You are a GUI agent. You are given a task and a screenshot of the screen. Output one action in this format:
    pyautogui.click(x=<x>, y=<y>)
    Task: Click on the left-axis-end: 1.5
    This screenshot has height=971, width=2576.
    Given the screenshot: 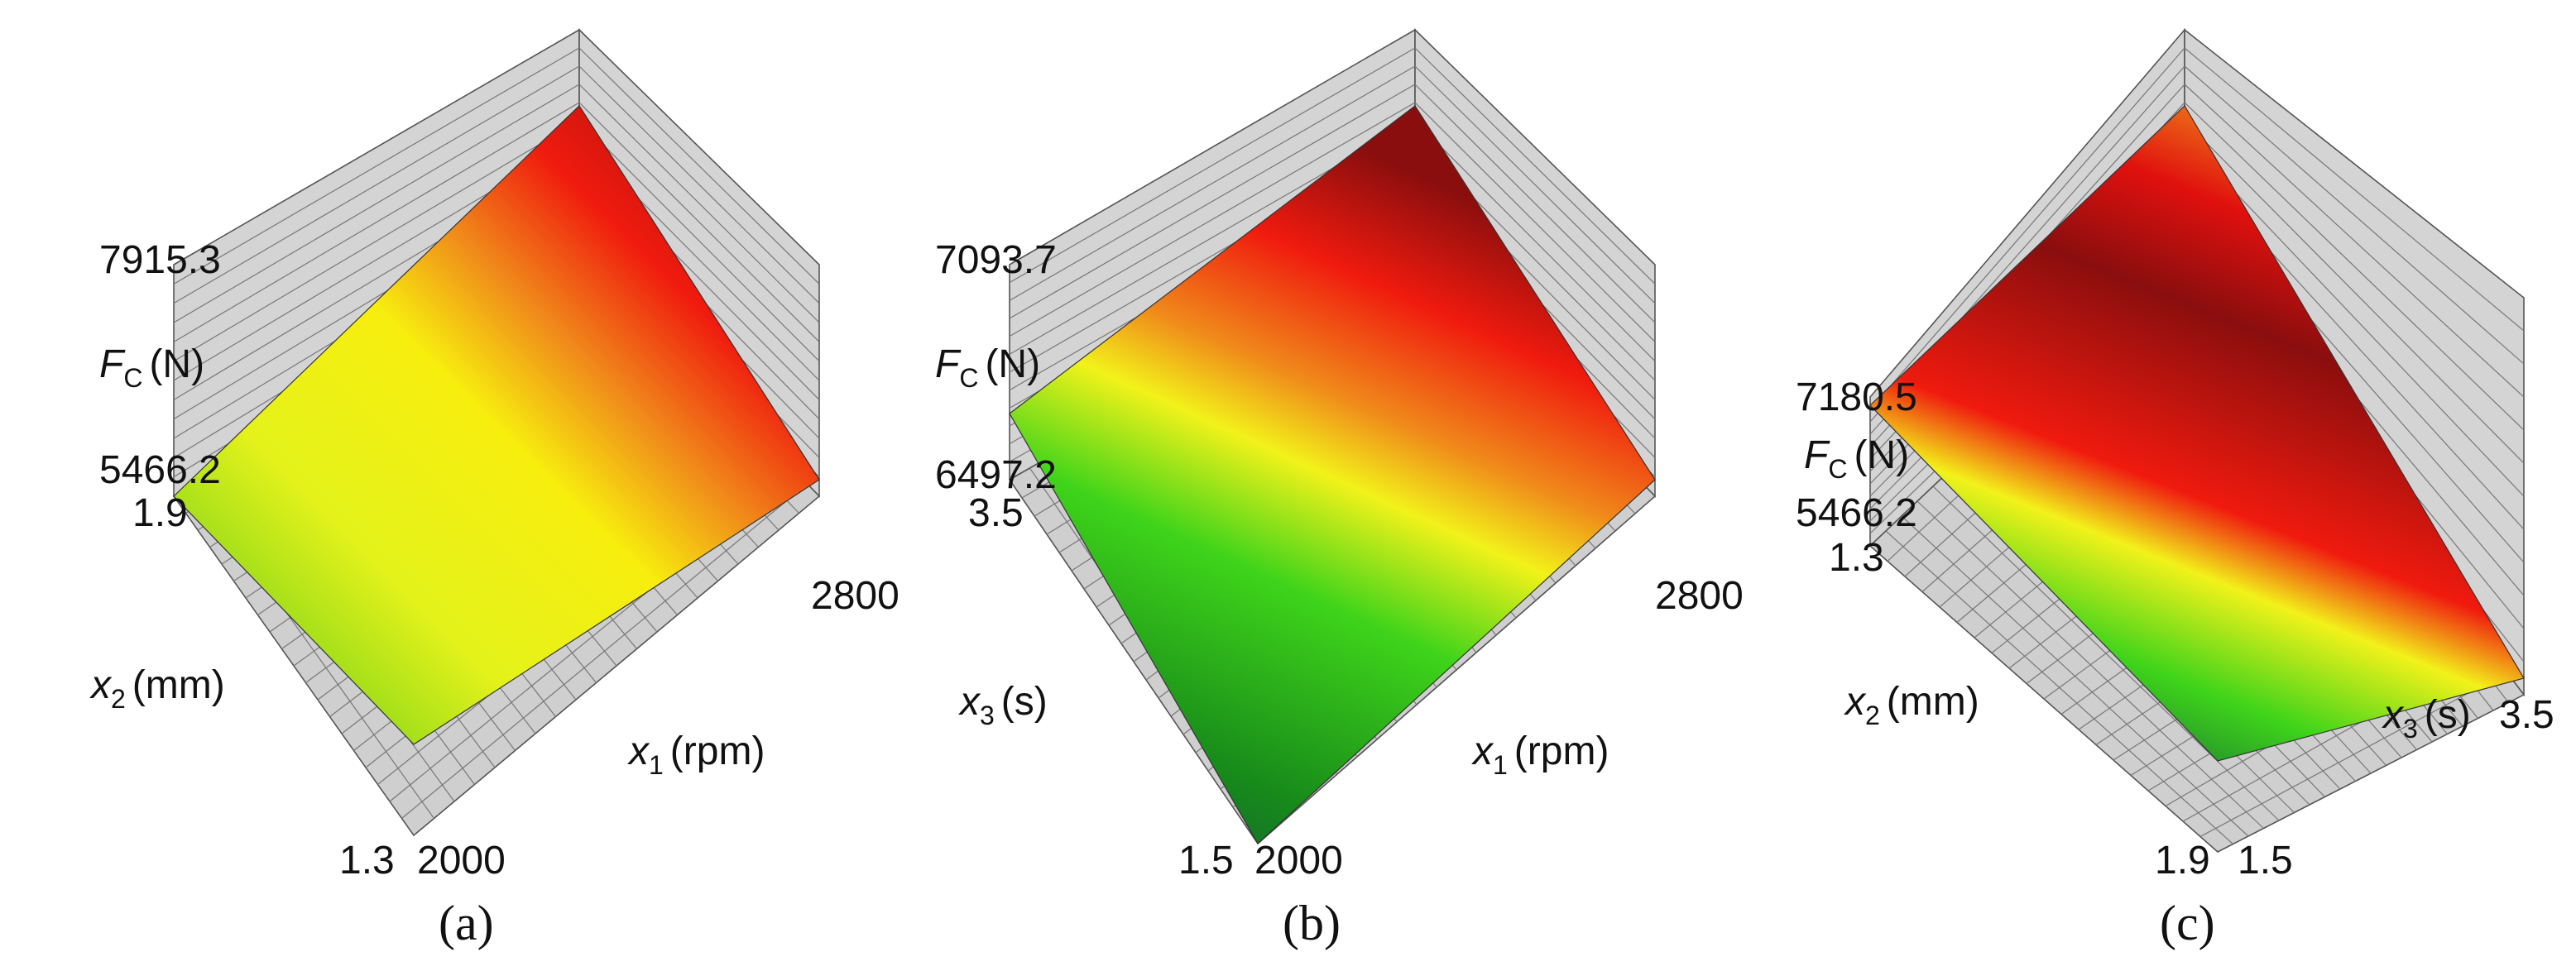 What is the action you would take?
    pyautogui.click(x=1206, y=861)
    